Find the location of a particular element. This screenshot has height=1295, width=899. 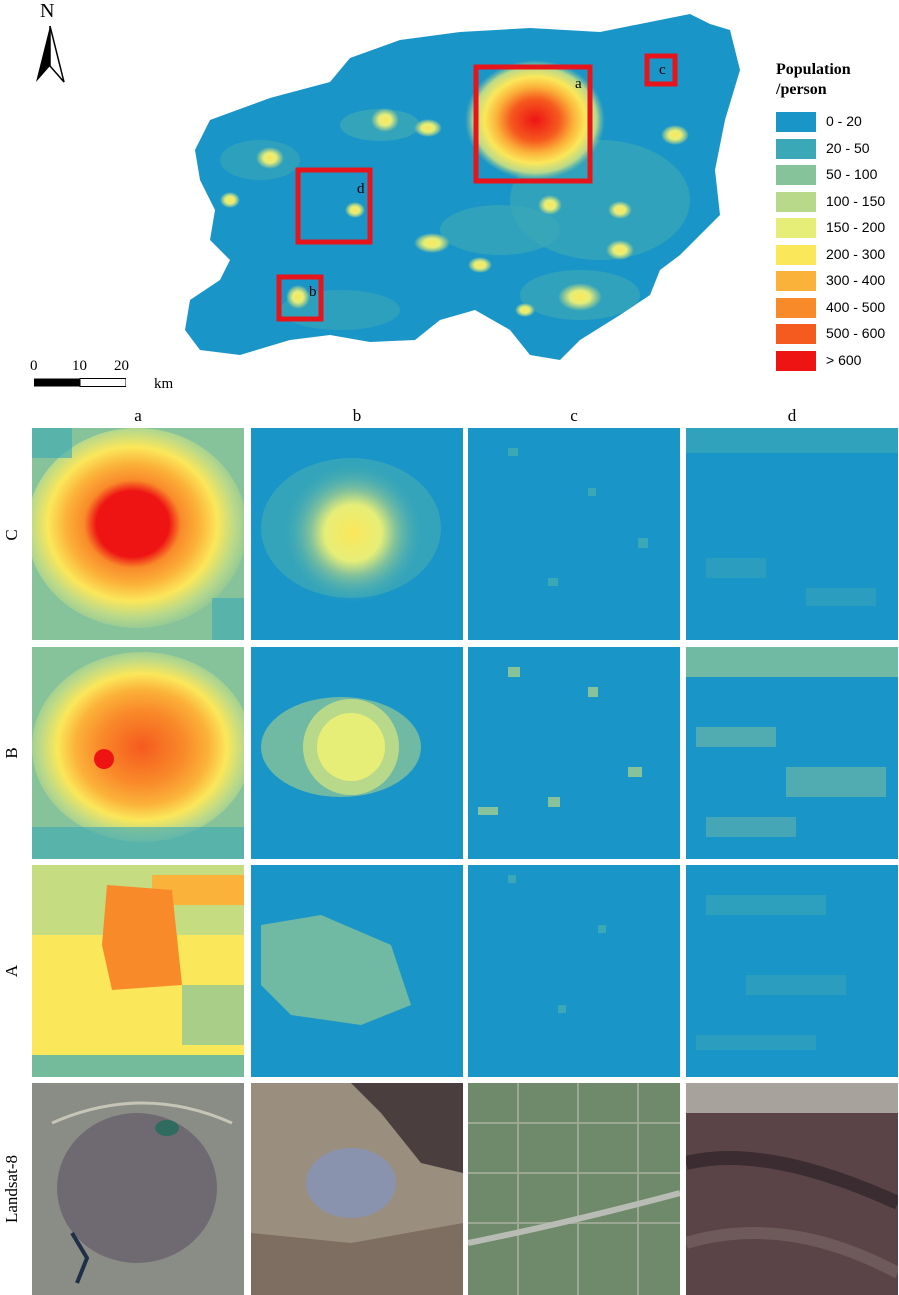

legend-label: 50 - 100 is located at coordinates (852, 174).